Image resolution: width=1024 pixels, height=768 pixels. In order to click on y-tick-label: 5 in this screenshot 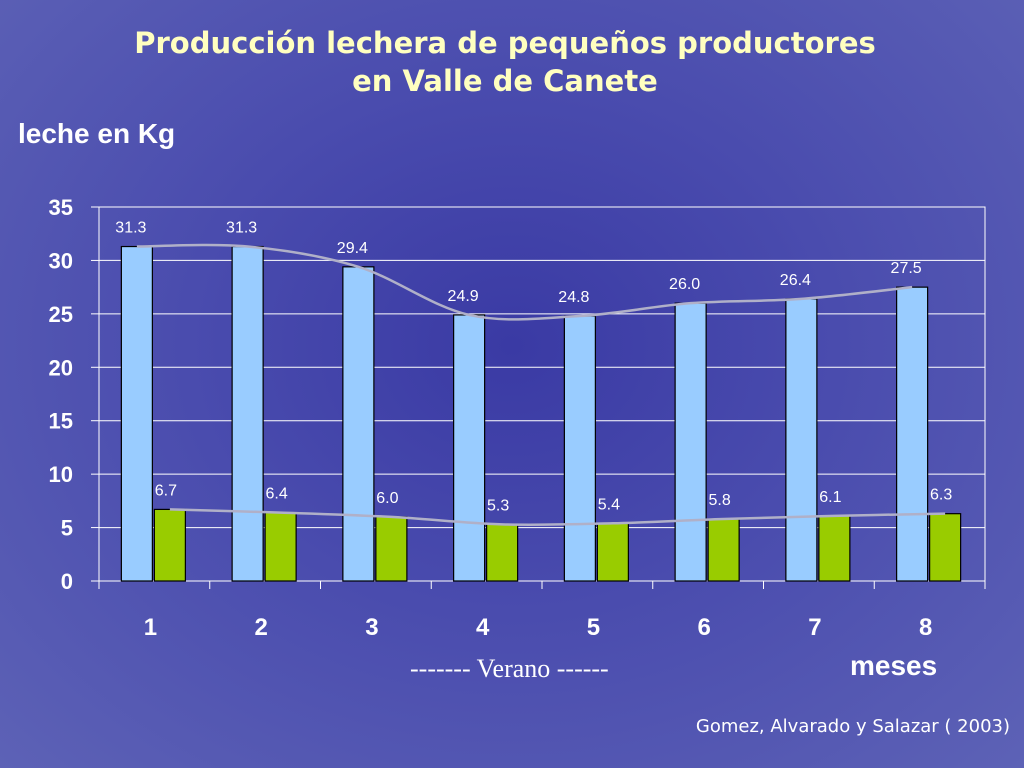, I will do `click(67, 528)`.